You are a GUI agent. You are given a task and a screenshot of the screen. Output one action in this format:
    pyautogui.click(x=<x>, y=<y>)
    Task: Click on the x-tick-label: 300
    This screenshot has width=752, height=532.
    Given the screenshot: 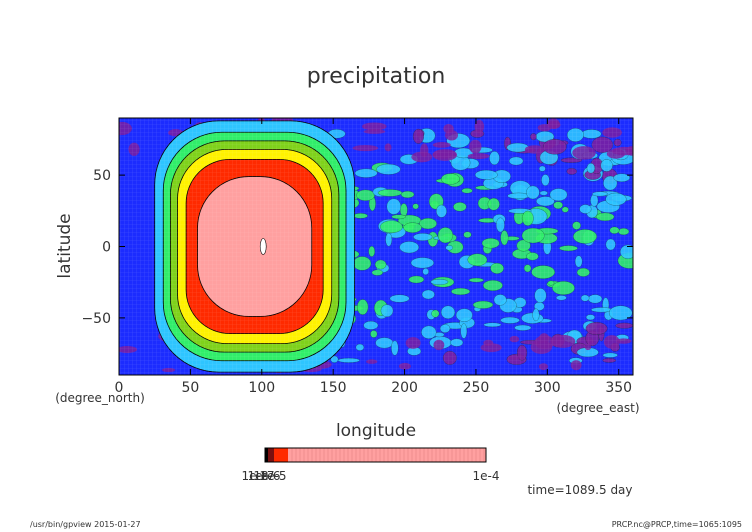 What is the action you would take?
    pyautogui.click(x=547, y=388)
    